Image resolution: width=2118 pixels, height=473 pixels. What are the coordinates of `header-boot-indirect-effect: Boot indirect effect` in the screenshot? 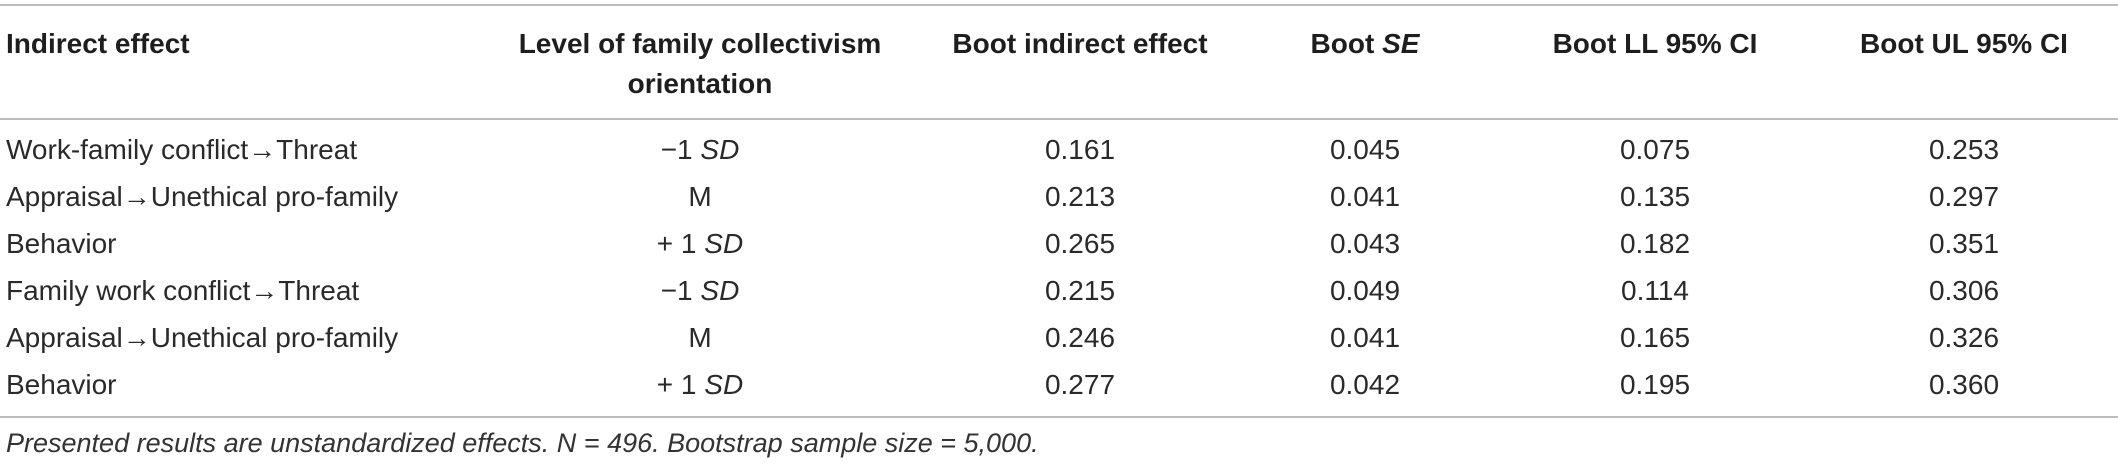 It's located at (1080, 43).